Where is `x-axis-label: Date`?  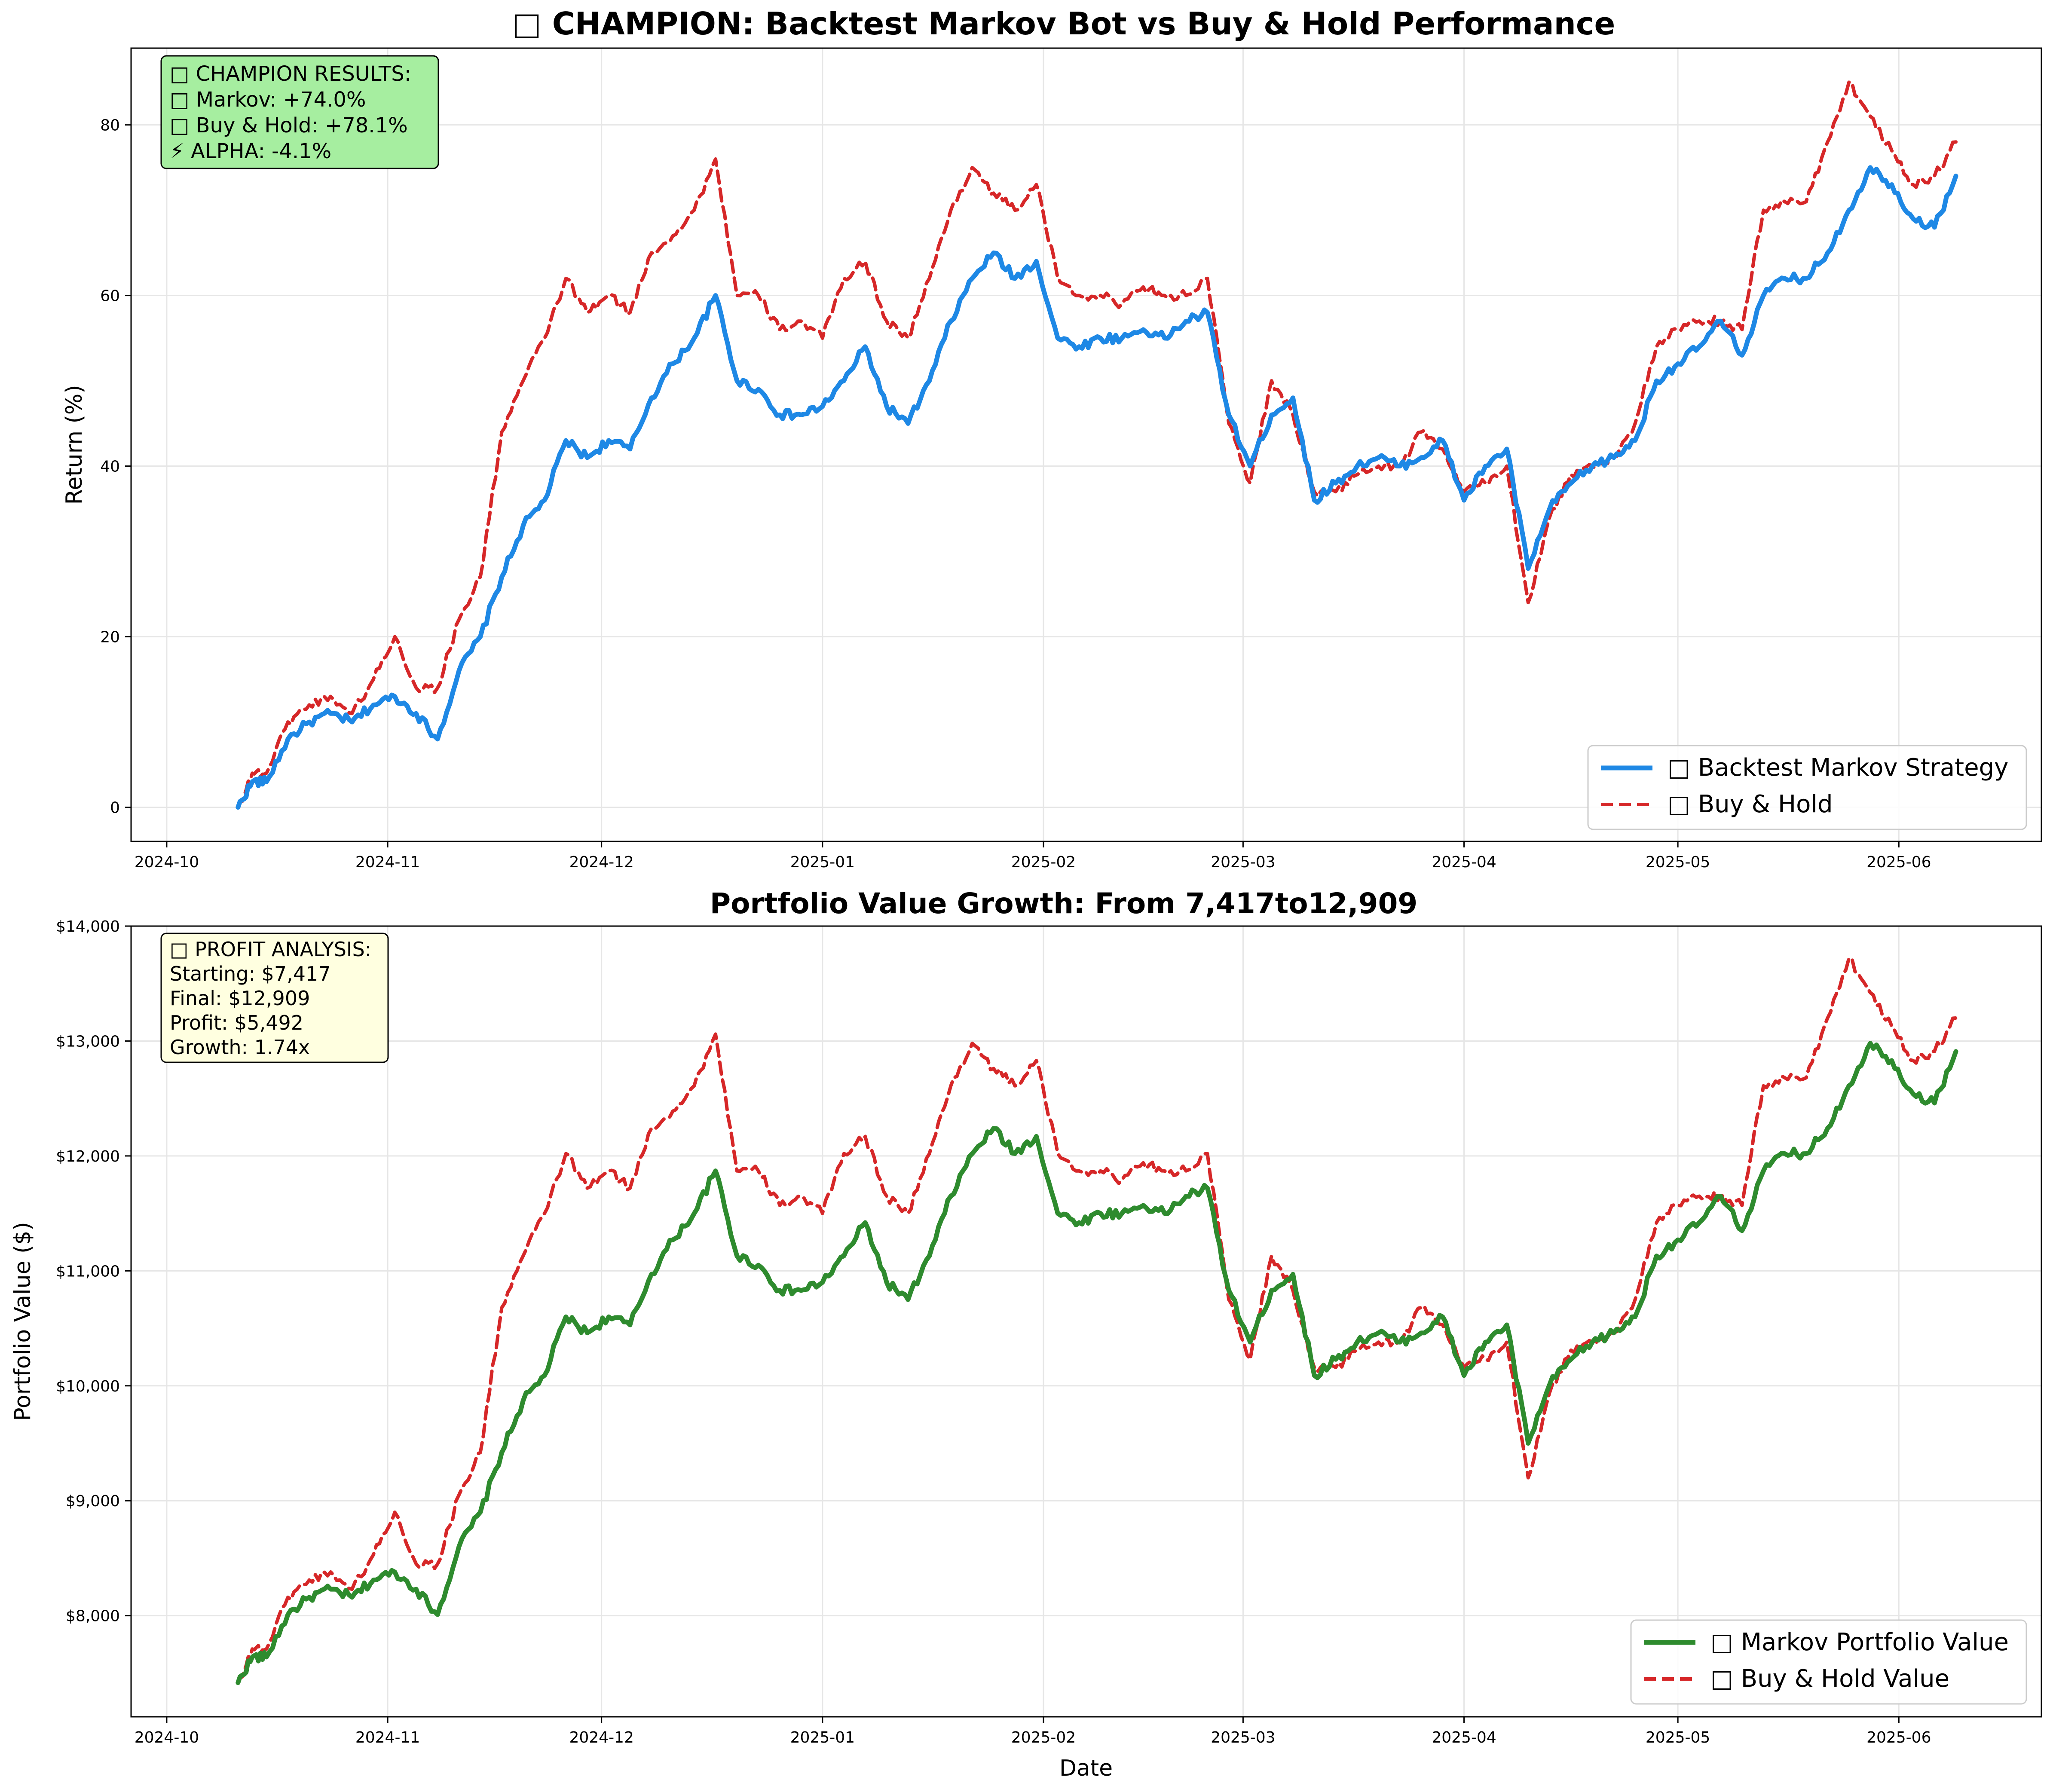 x-axis-label: Date is located at coordinates (1086, 1768).